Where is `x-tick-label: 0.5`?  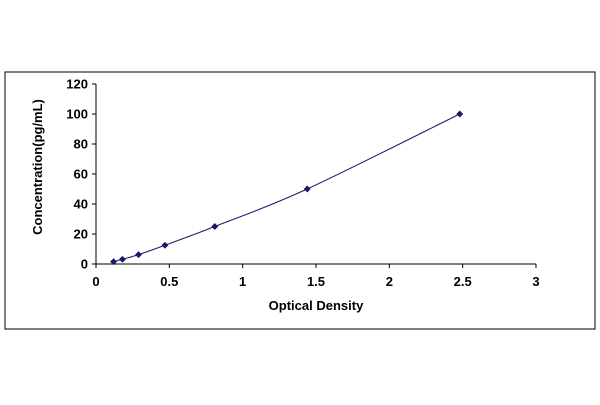
x-tick-label: 0.5 is located at coordinates (169, 281).